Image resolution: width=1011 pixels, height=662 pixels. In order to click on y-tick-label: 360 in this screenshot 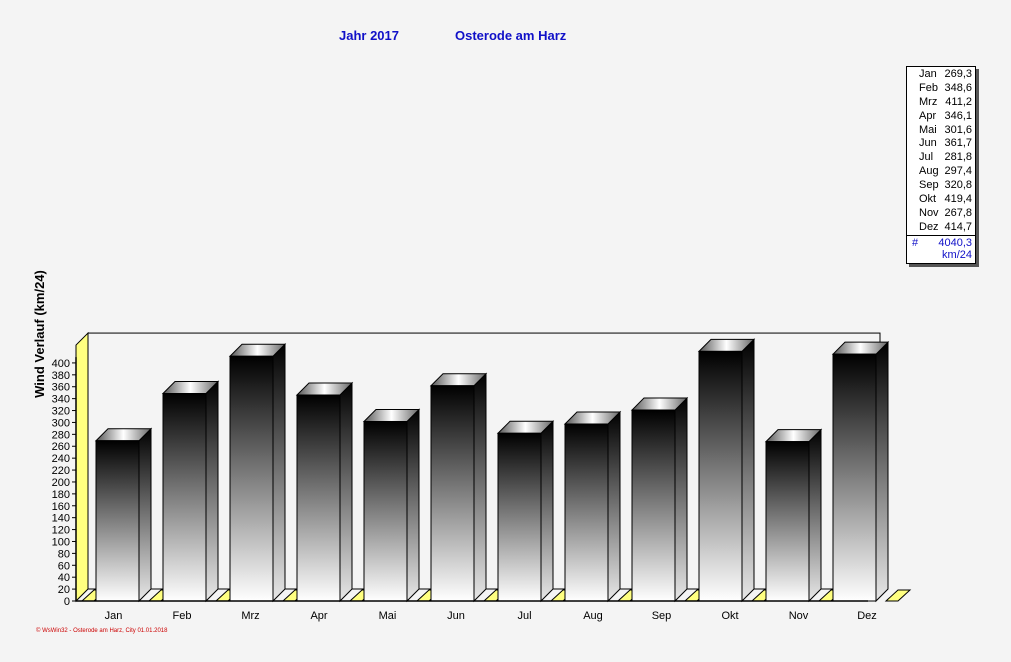, I will do `click(61, 388)`.